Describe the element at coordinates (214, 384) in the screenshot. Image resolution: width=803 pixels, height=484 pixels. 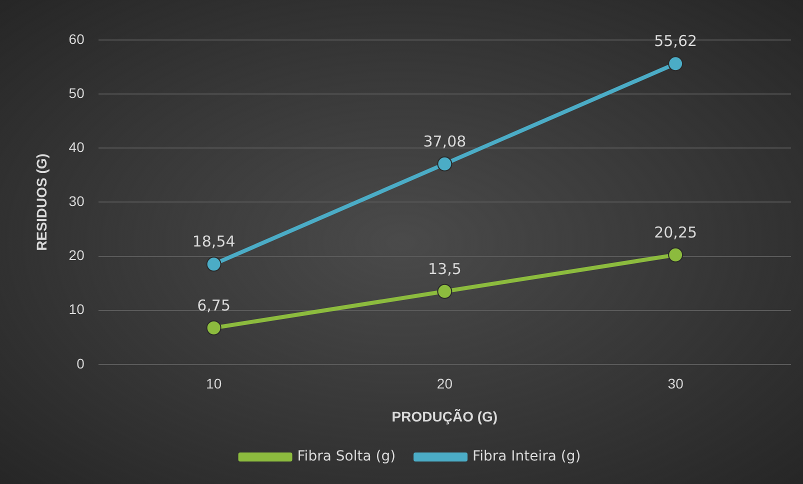
I see `x-tick-label: 10` at that location.